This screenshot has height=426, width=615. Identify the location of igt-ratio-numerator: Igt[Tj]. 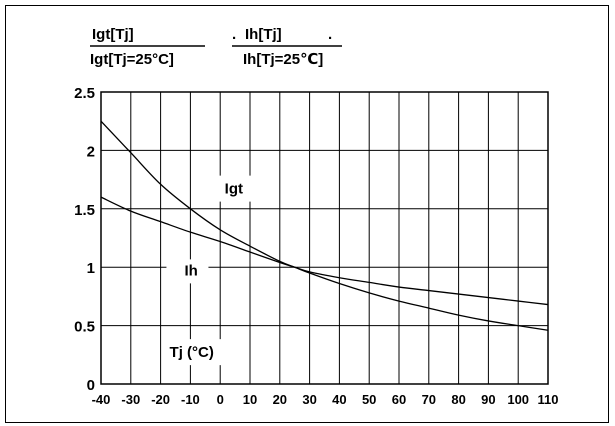
(113, 34).